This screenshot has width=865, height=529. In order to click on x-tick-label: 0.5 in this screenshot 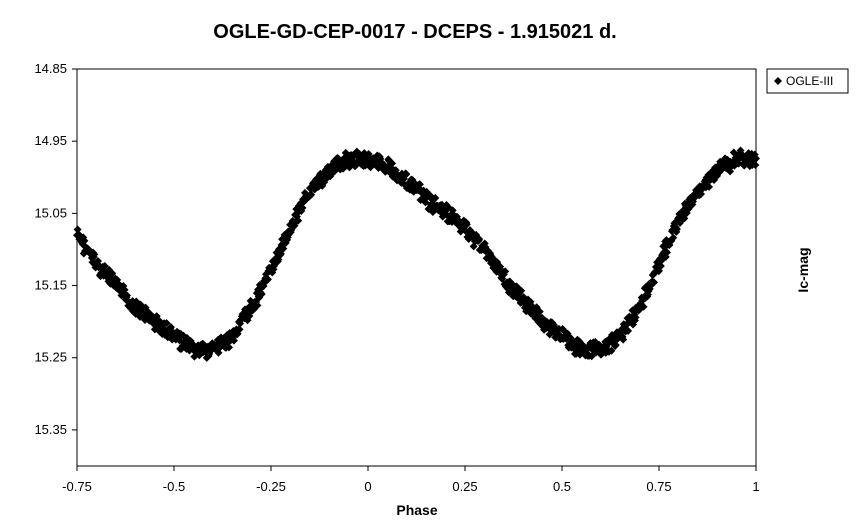, I will do `click(562, 486)`.